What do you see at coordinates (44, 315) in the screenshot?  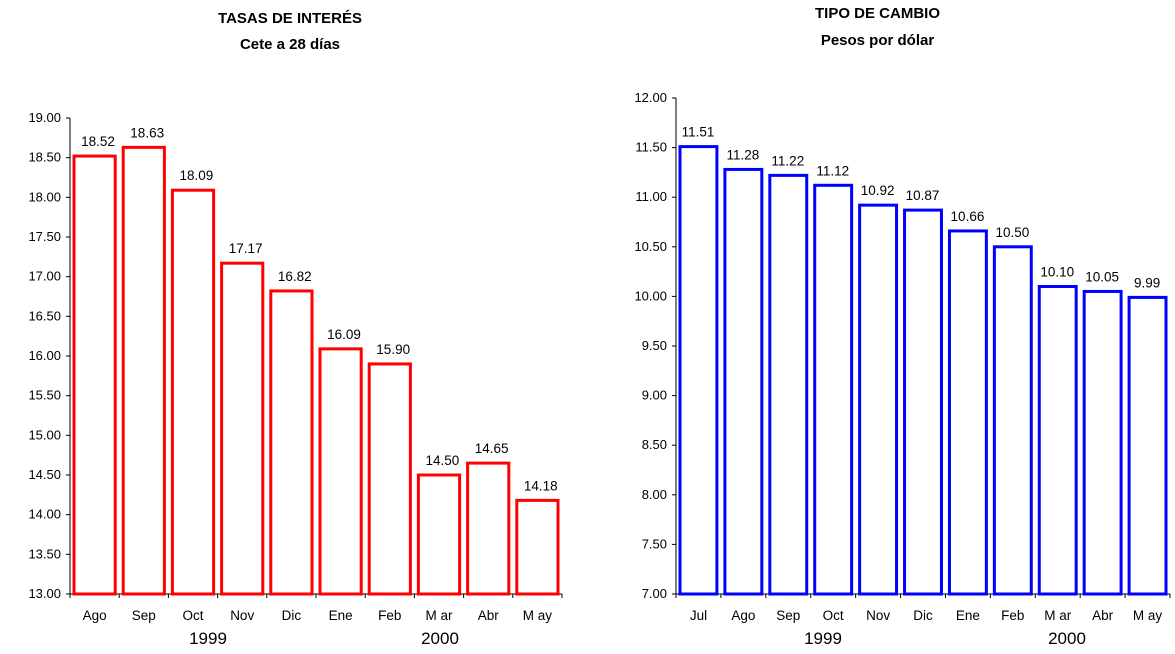 I see `y-tick-label: 16.50` at bounding box center [44, 315].